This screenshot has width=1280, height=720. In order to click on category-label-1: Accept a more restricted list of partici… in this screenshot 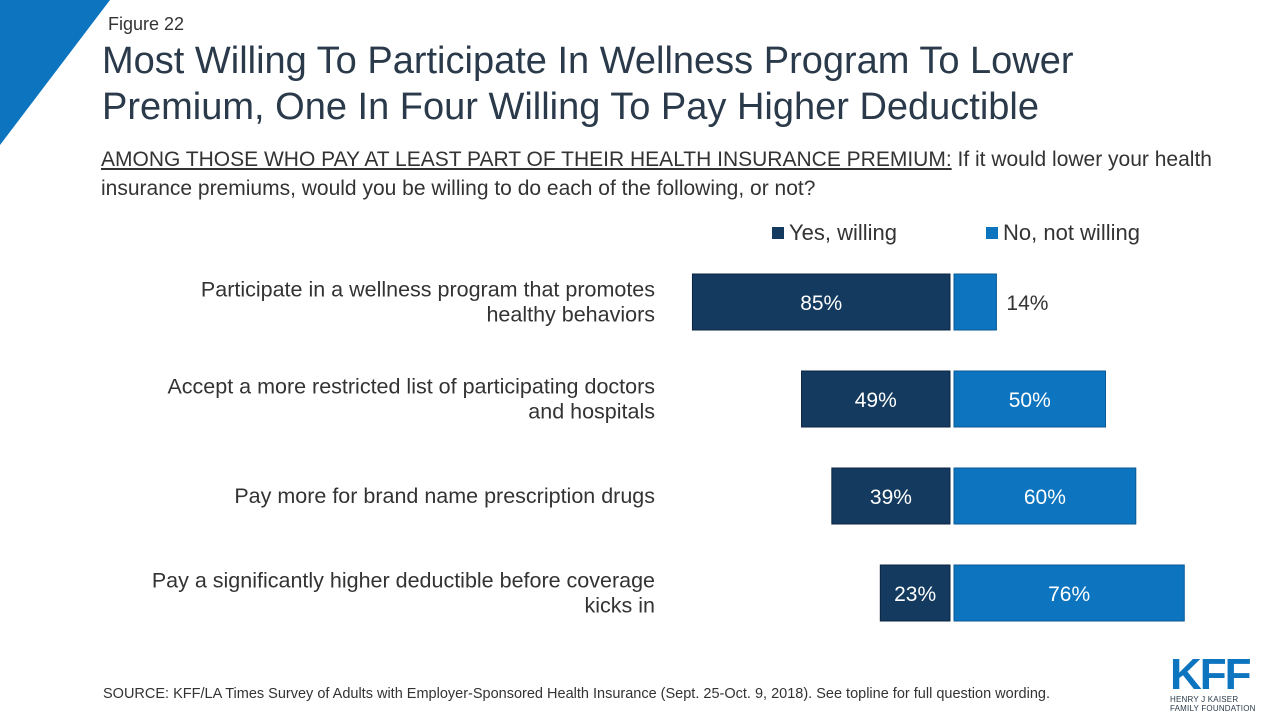, I will do `click(411, 399)`.